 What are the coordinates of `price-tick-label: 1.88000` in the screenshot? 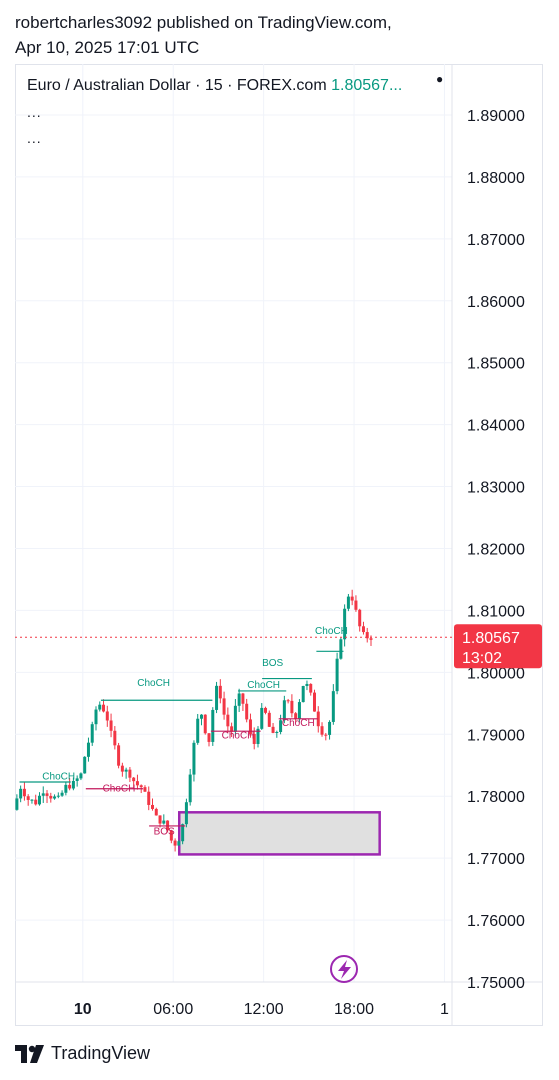 It's located at (496, 178).